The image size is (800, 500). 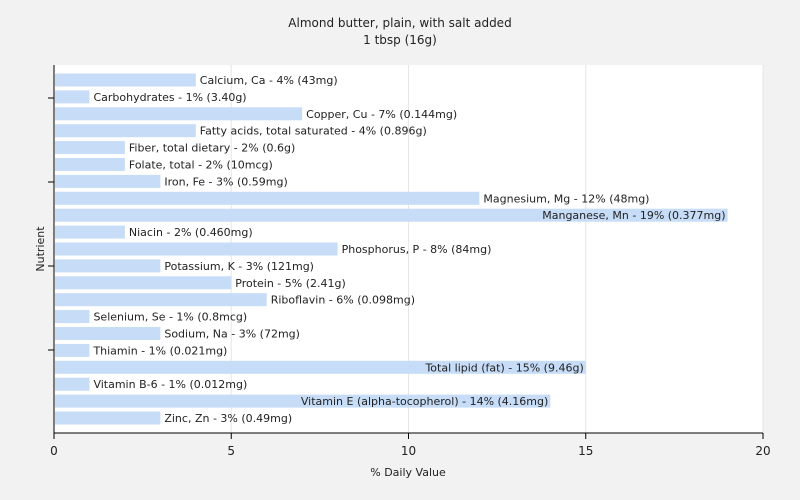 What do you see at coordinates (228, 418) in the screenshot?
I see `bar-label: Zinc, Zn - 3% (0.49mg)` at bounding box center [228, 418].